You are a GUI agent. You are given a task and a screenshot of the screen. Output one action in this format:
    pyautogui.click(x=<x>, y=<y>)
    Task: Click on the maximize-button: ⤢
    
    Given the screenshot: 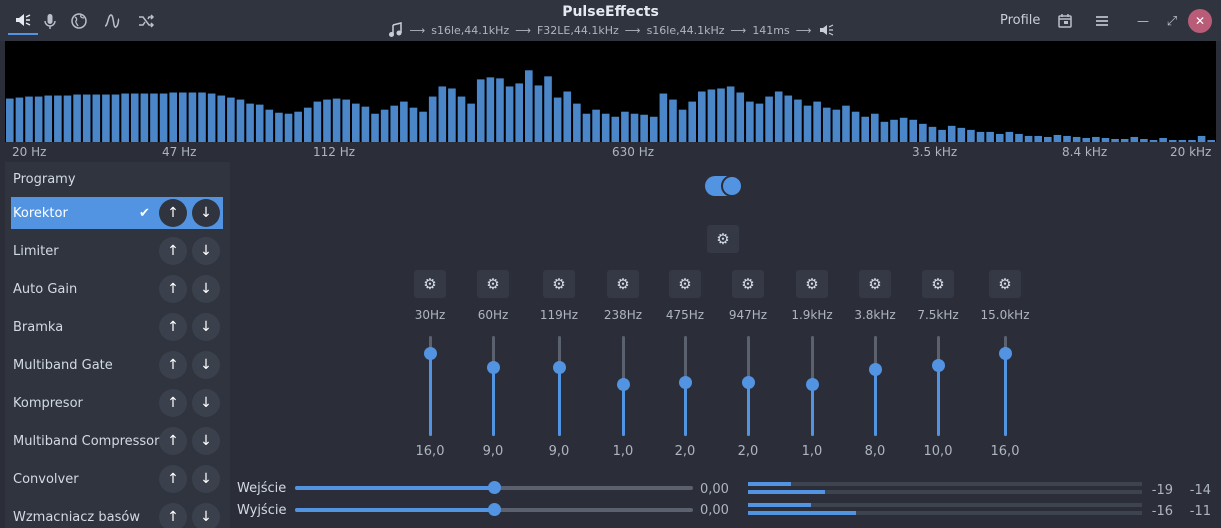 What is the action you would take?
    pyautogui.click(x=1172, y=21)
    